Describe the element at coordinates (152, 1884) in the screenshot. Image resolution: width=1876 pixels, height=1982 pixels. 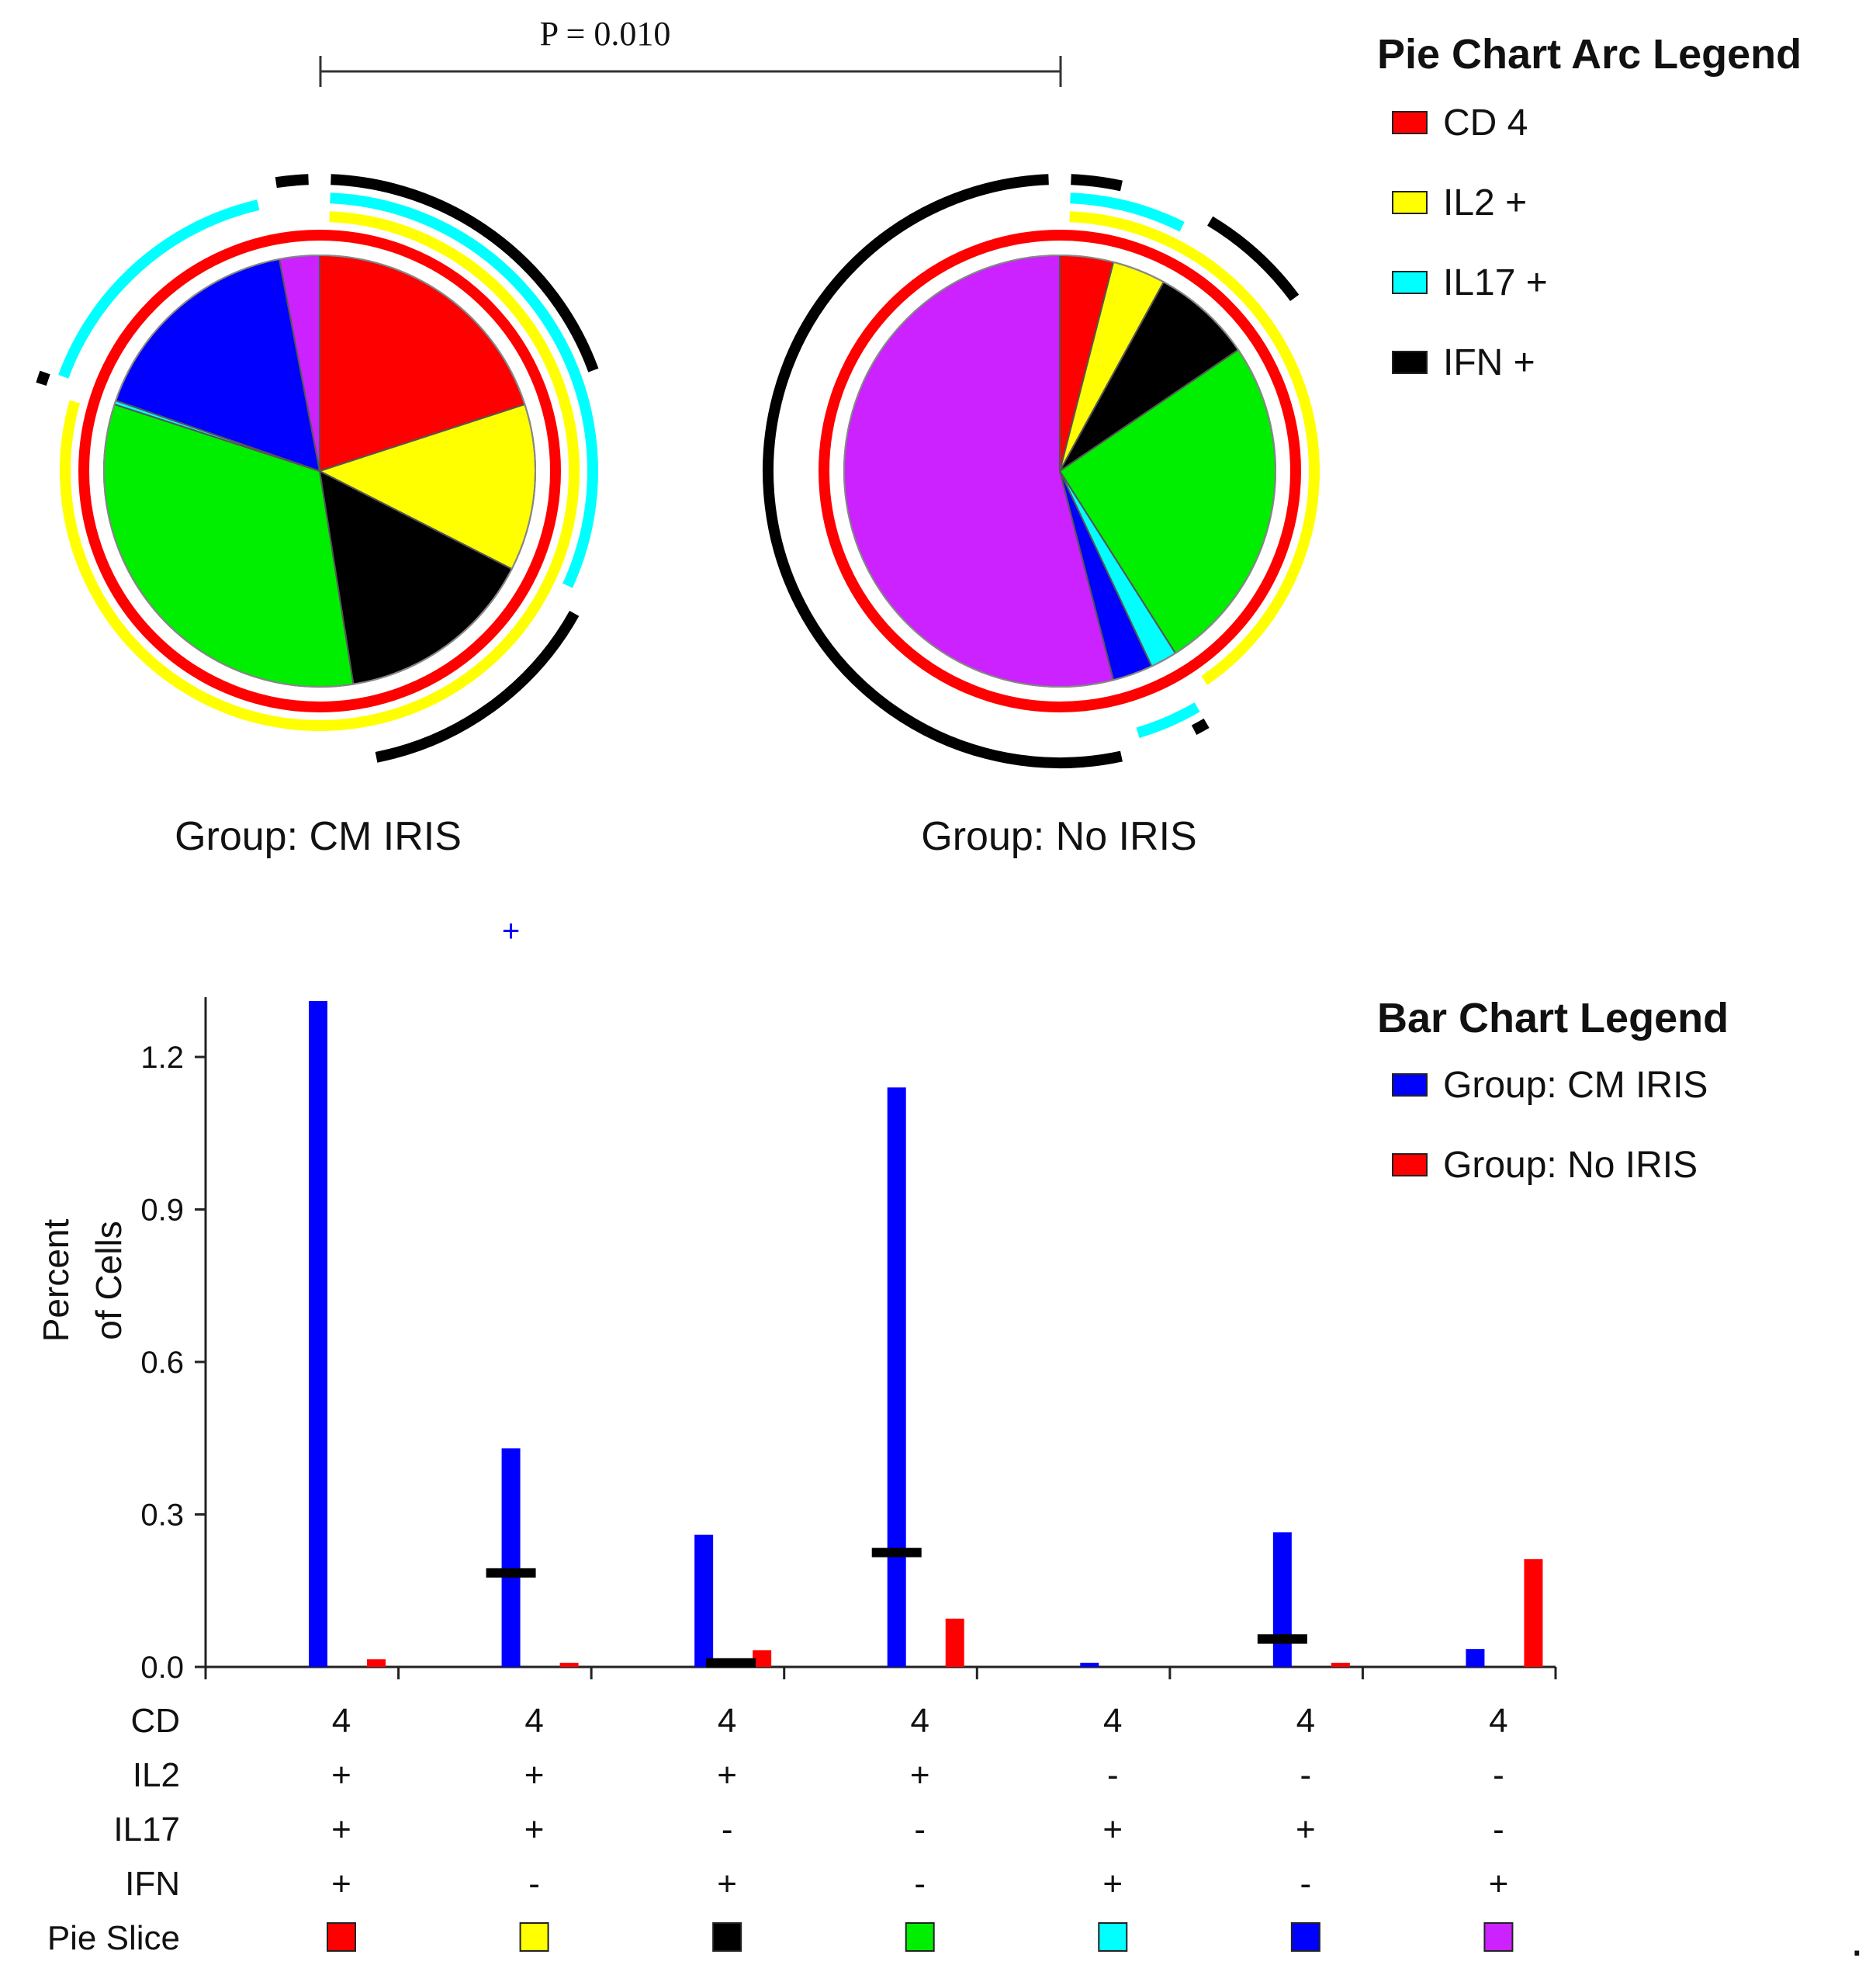
I see `table-row-label-4: IFN` at that location.